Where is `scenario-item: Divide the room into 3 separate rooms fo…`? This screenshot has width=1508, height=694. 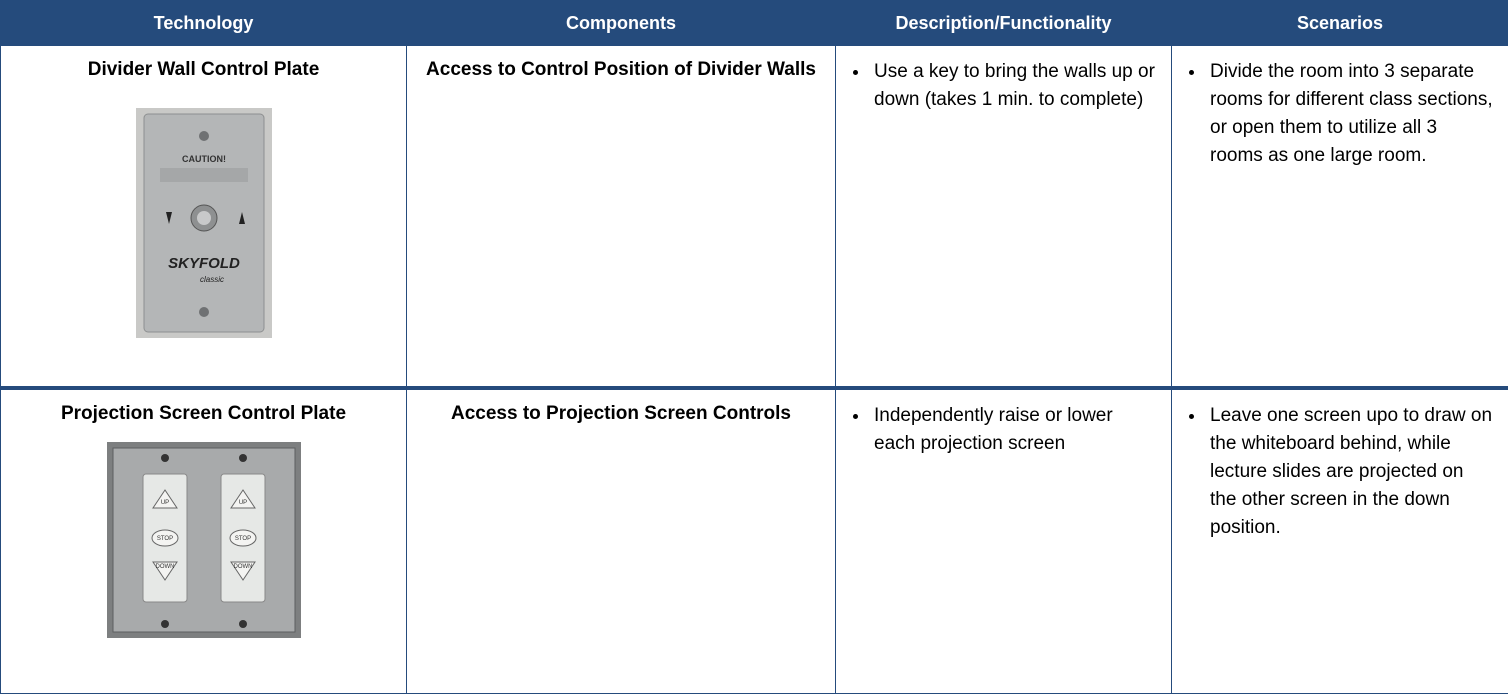 scenario-item: Divide the room into 3 separate rooms fo… is located at coordinates (1350, 114).